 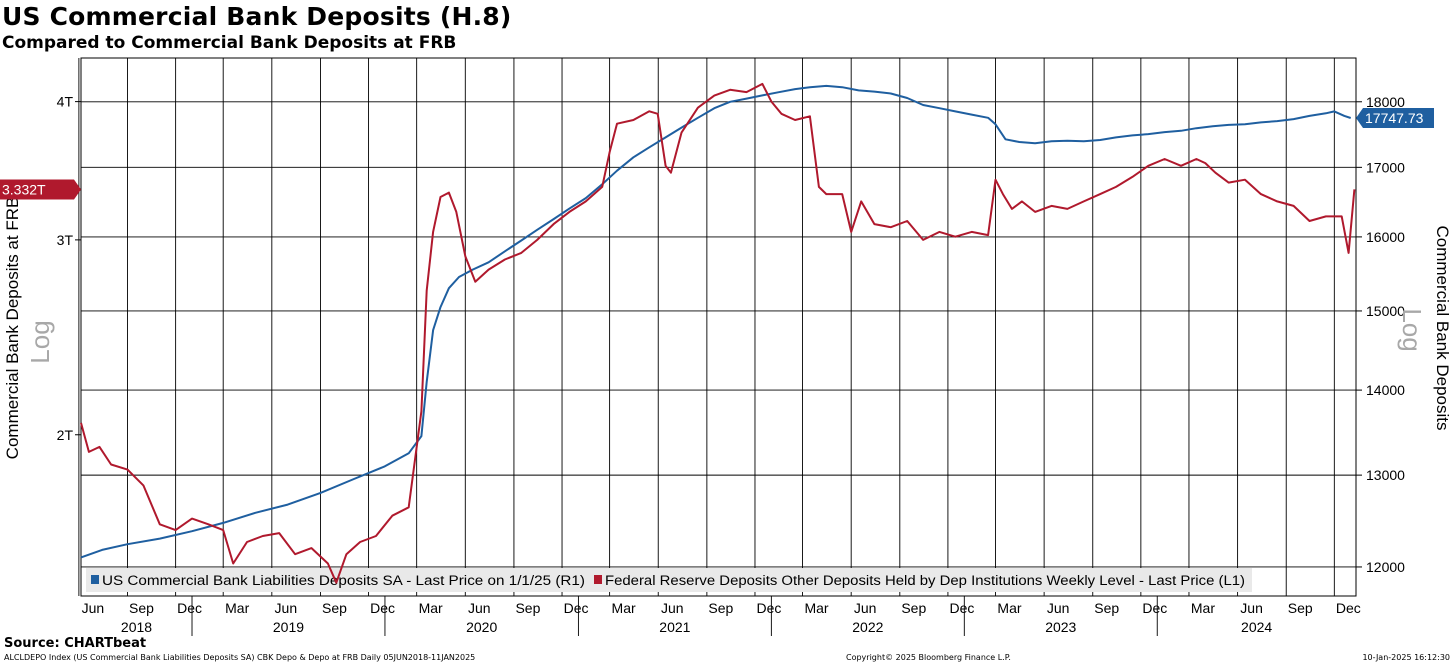 What do you see at coordinates (75, 643) in the screenshot?
I see `source-note: Source: CHARTbeat` at bounding box center [75, 643].